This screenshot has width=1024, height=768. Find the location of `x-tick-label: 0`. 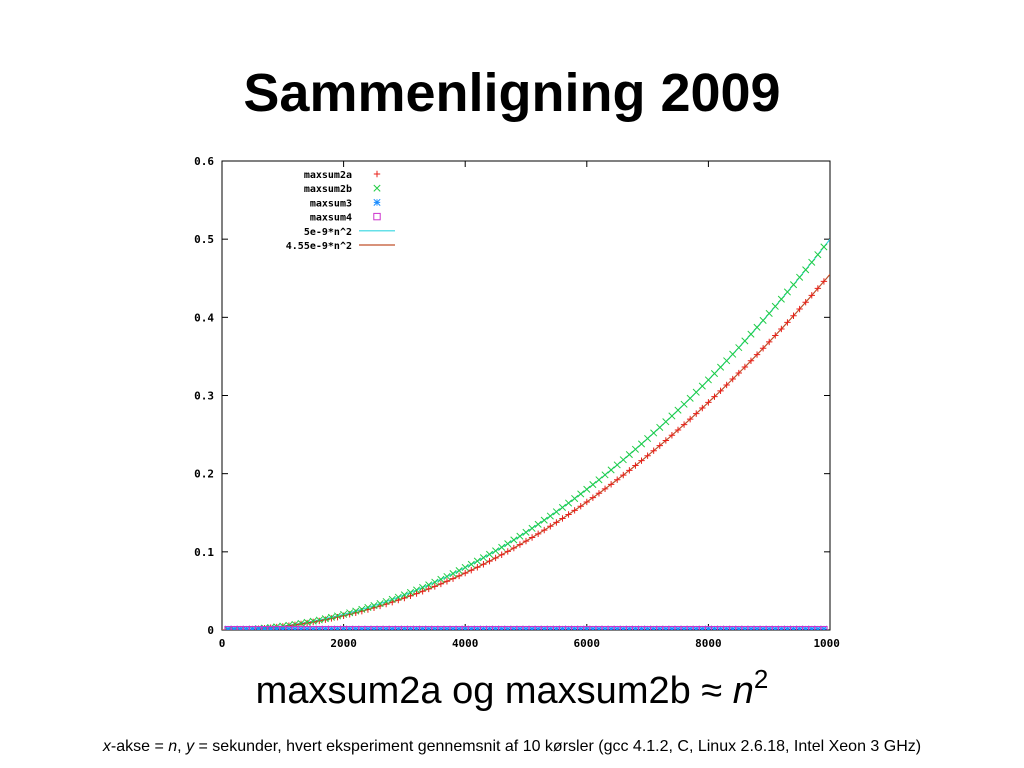

x-tick-label: 0 is located at coordinates (222, 643).